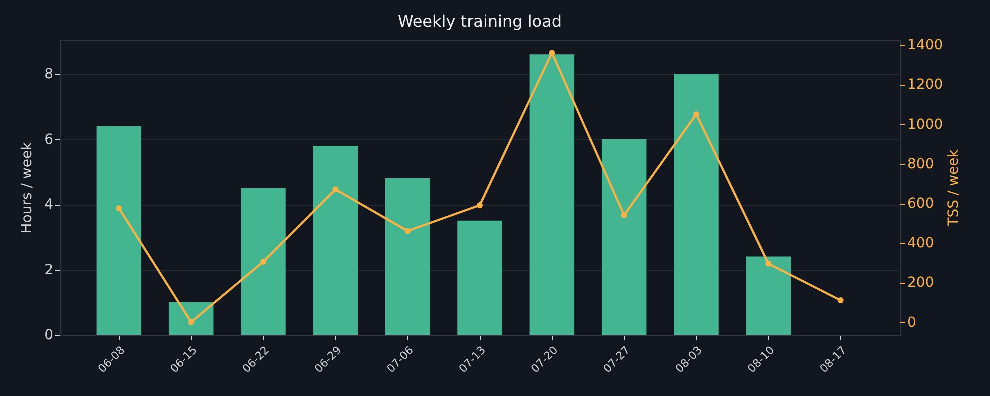 The height and width of the screenshot is (396, 990). Describe the element at coordinates (28, 187) in the screenshot. I see `y-axis-title: Hours / week` at that location.